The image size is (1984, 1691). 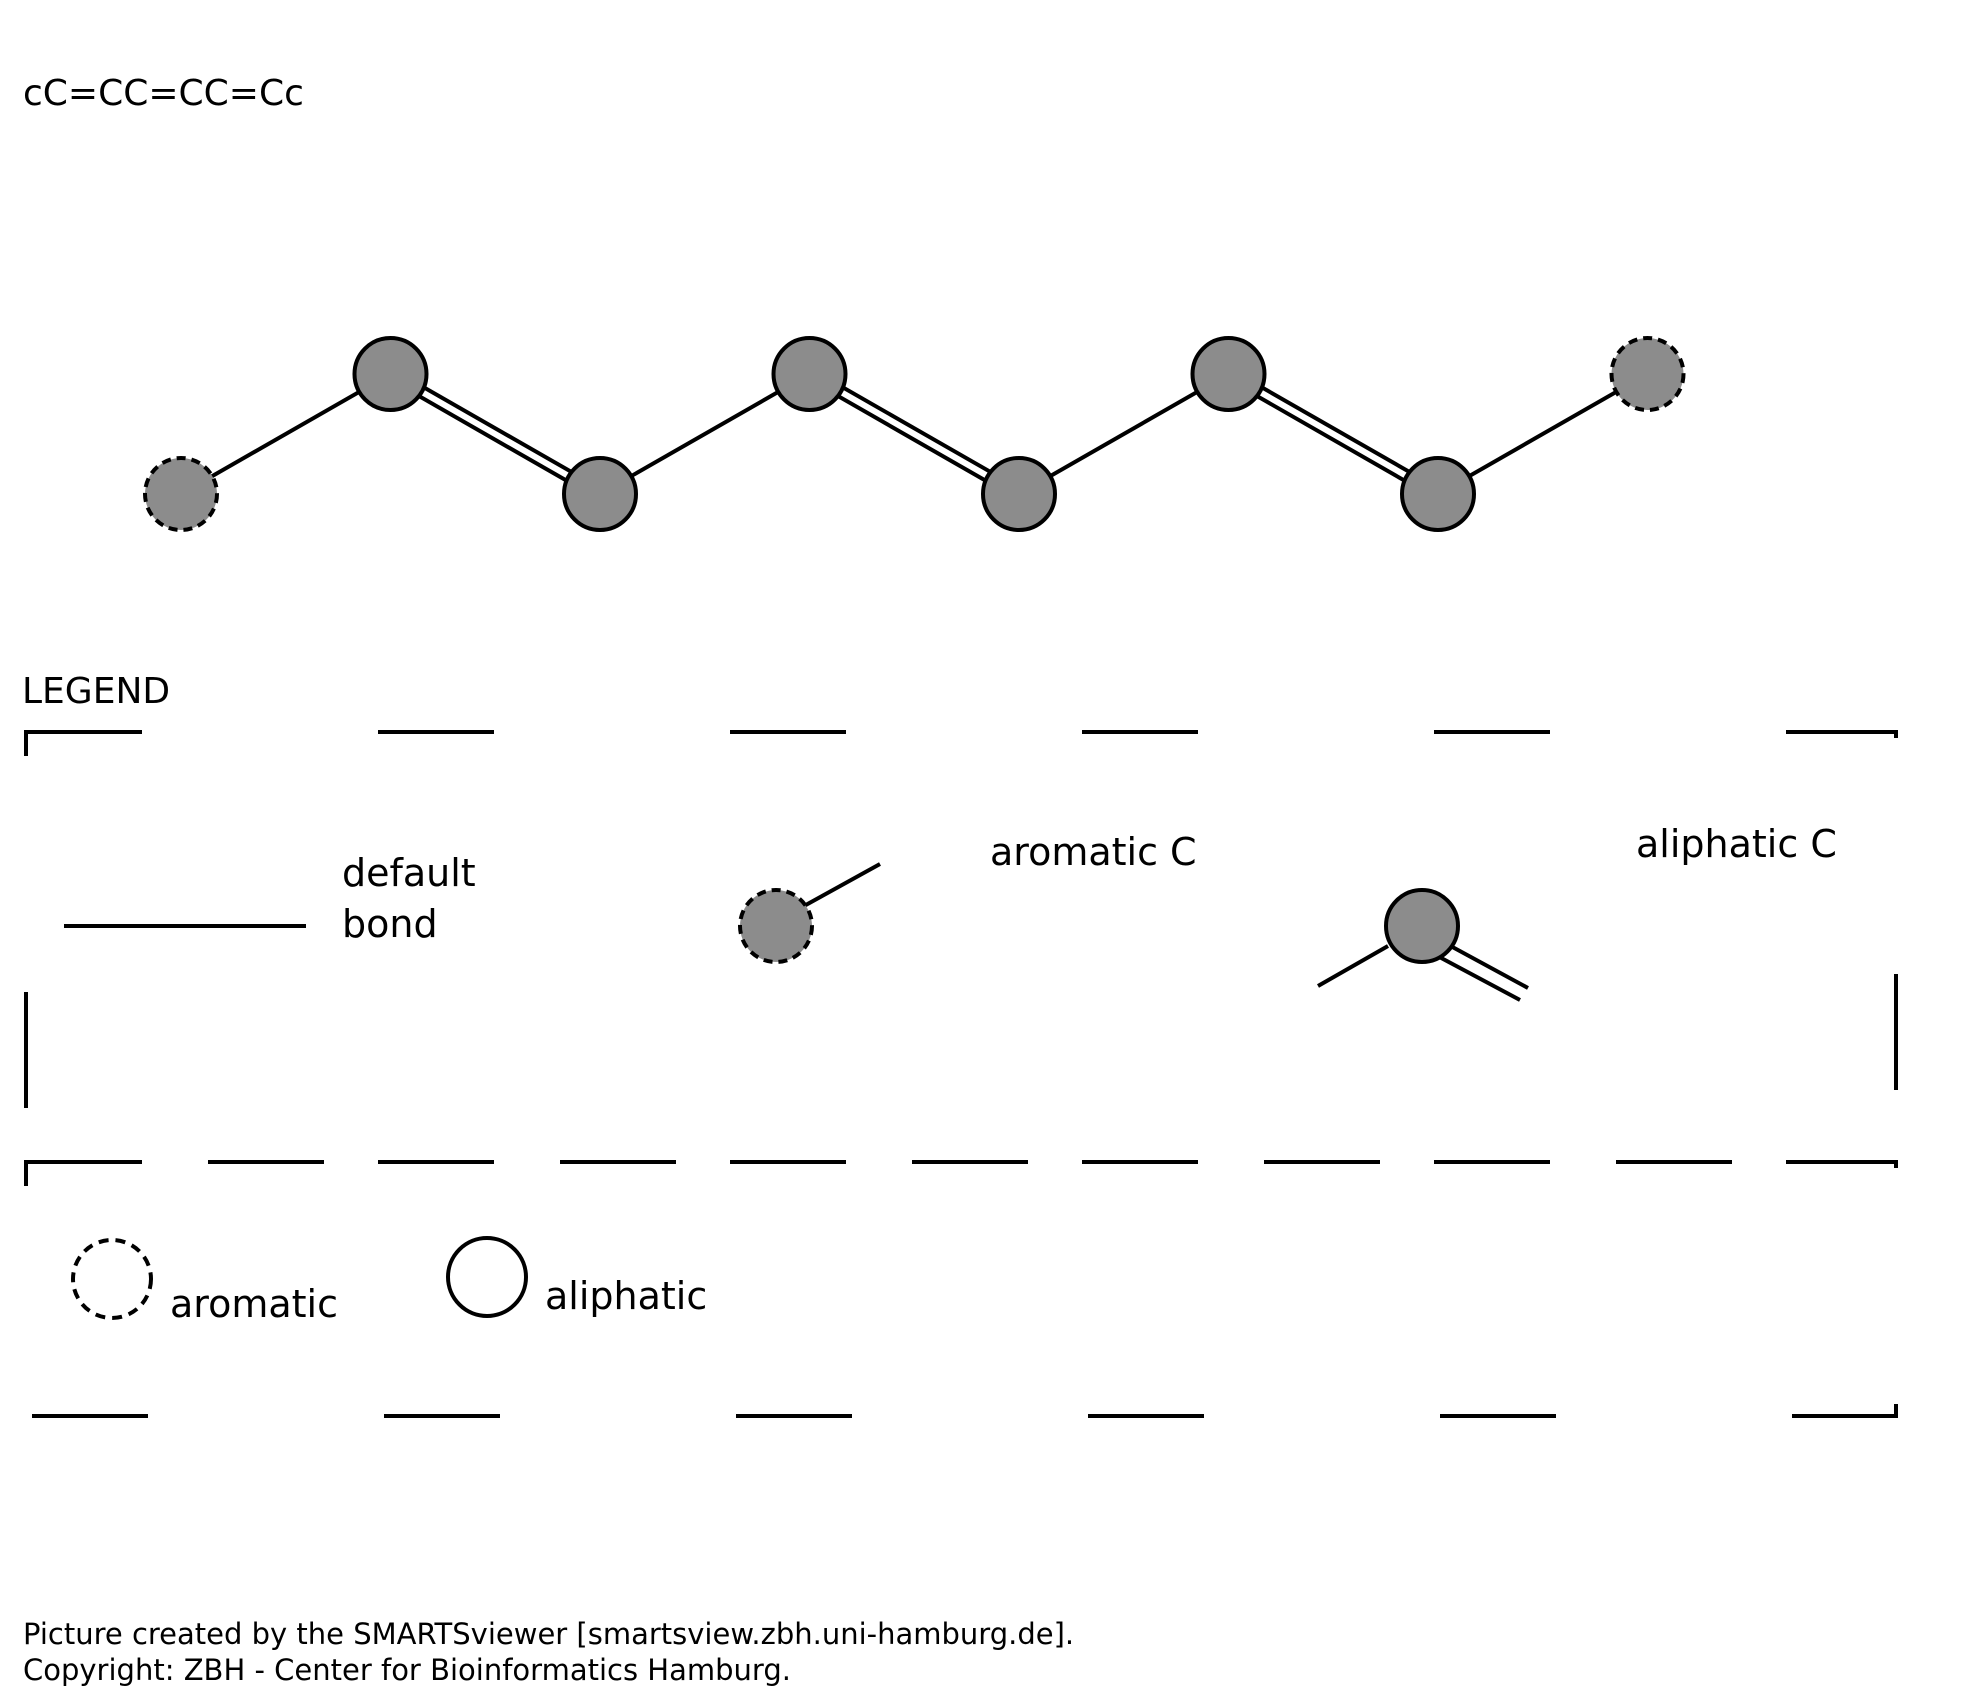 I want to click on smarts-string: cC=CC=CC=Cc, so click(x=163, y=93).